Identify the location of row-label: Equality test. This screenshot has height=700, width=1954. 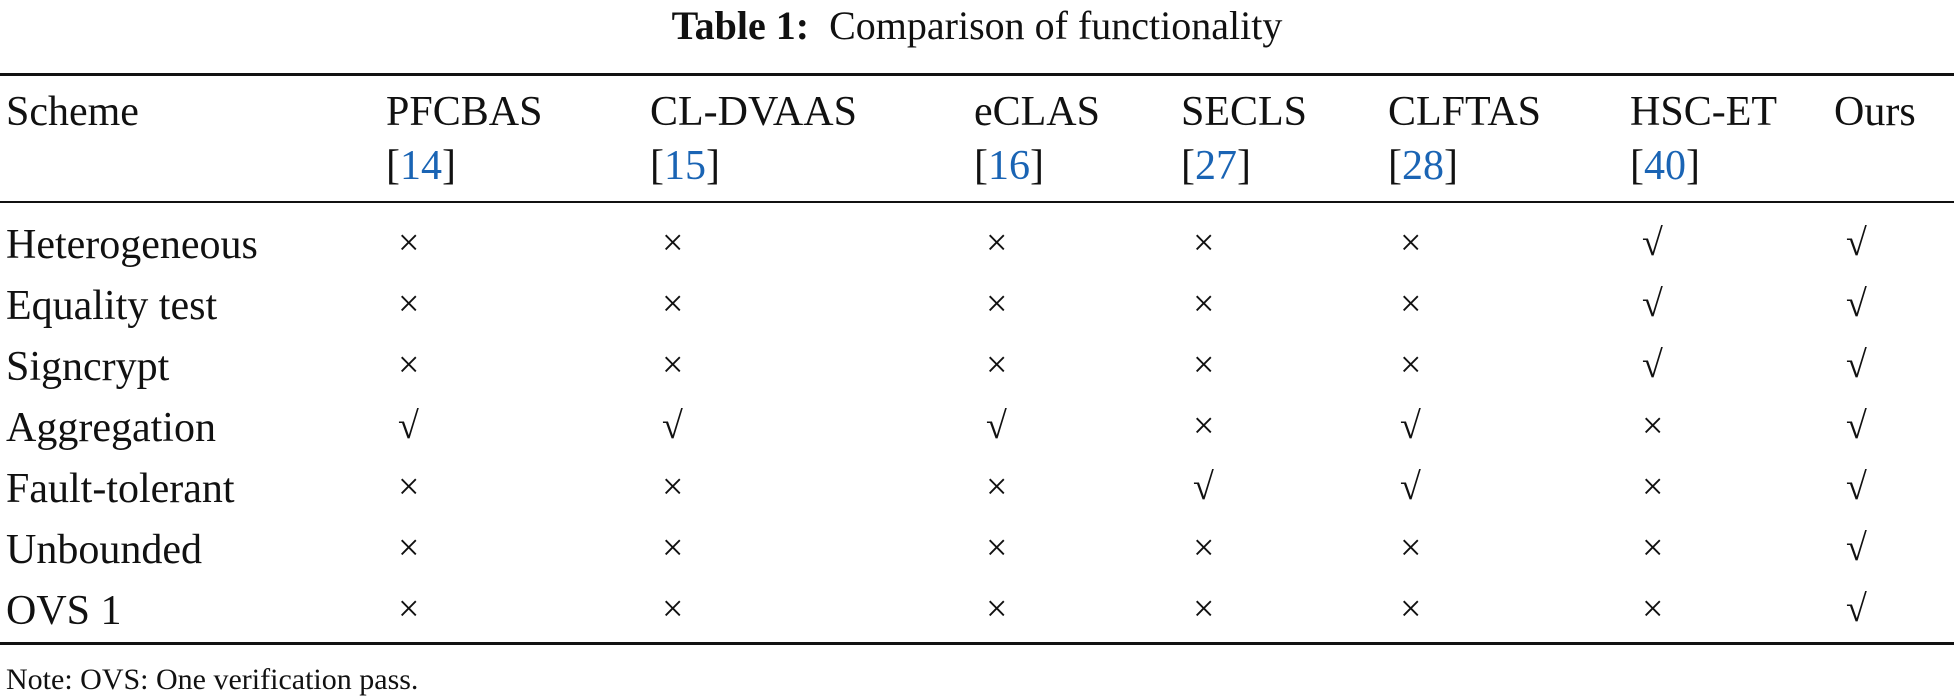
(112, 306).